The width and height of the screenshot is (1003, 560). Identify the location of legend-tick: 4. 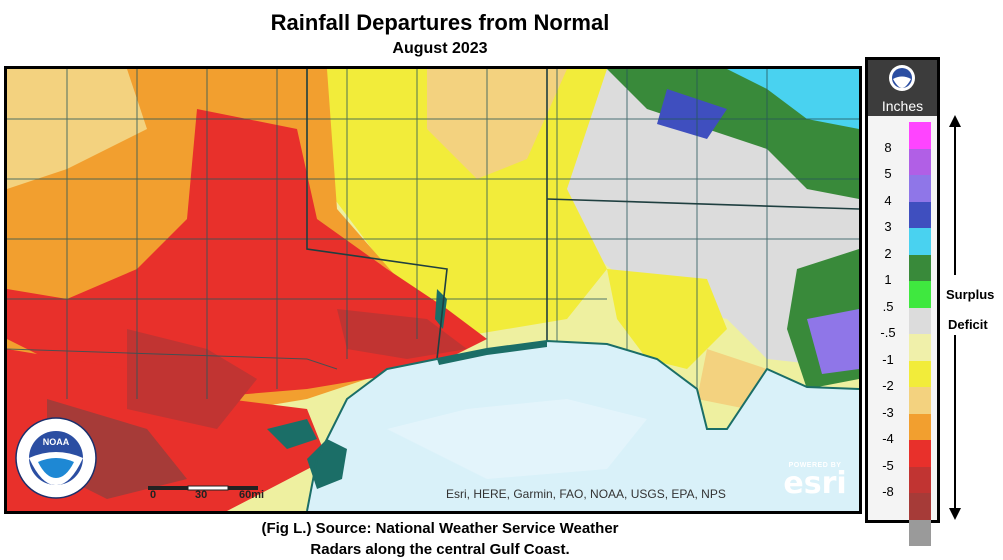
(888, 200).